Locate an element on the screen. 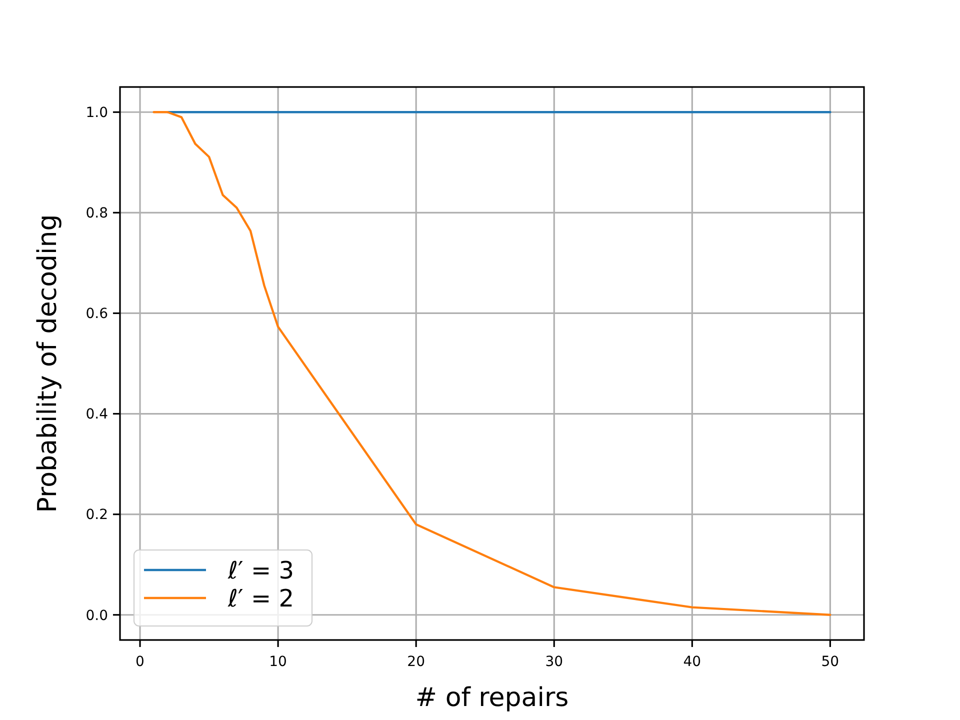 Image resolution: width=960 pixels, height=720 pixels. x-tick-label: 40 is located at coordinates (692, 662).